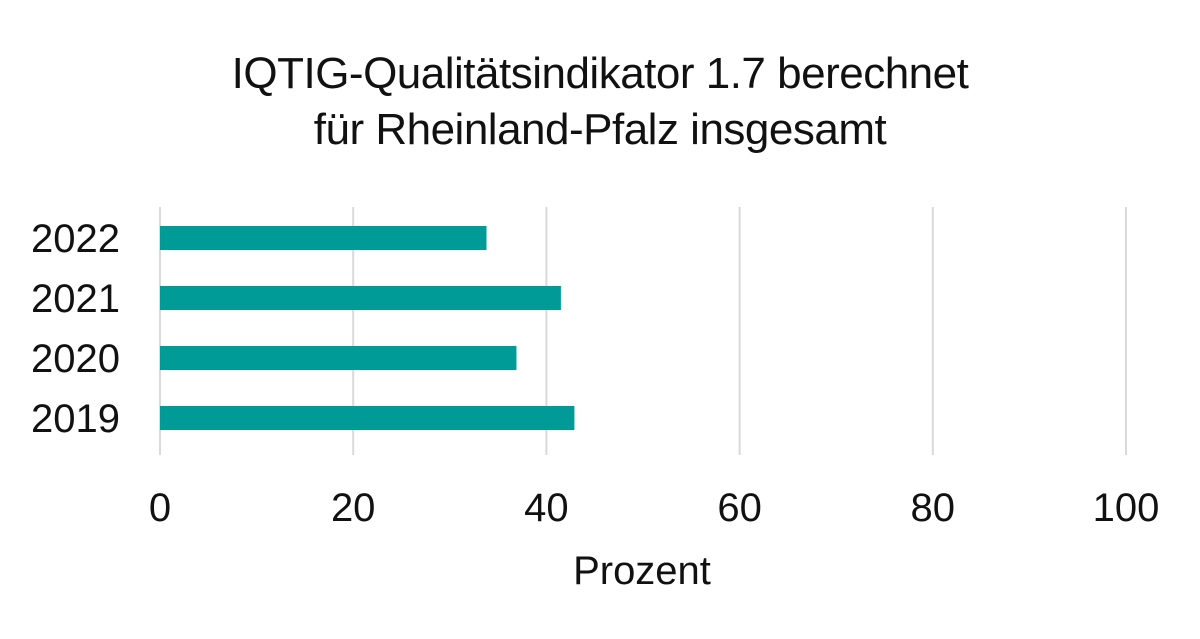 This screenshot has width=1200, height=639. Describe the element at coordinates (1126, 508) in the screenshot. I see `x-tick-label-100: 100` at that location.